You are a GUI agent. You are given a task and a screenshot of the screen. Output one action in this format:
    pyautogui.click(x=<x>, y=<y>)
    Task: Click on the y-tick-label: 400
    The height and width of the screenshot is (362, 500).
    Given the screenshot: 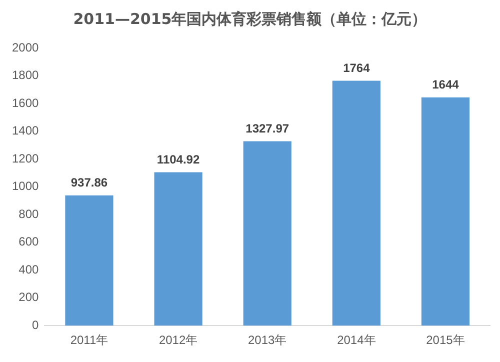 What is the action you would take?
    pyautogui.click(x=29, y=269)
    